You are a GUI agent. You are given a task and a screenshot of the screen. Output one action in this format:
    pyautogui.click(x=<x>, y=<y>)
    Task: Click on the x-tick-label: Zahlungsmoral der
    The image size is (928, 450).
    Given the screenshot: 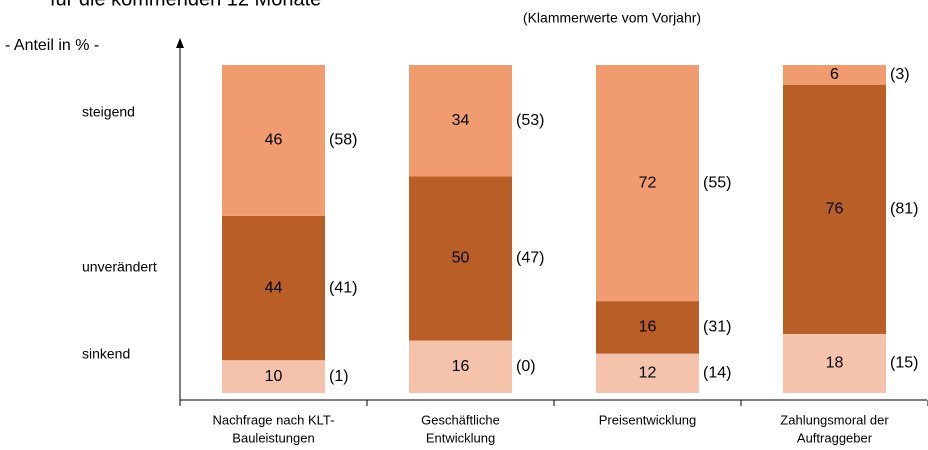 What is the action you would take?
    pyautogui.click(x=834, y=419)
    